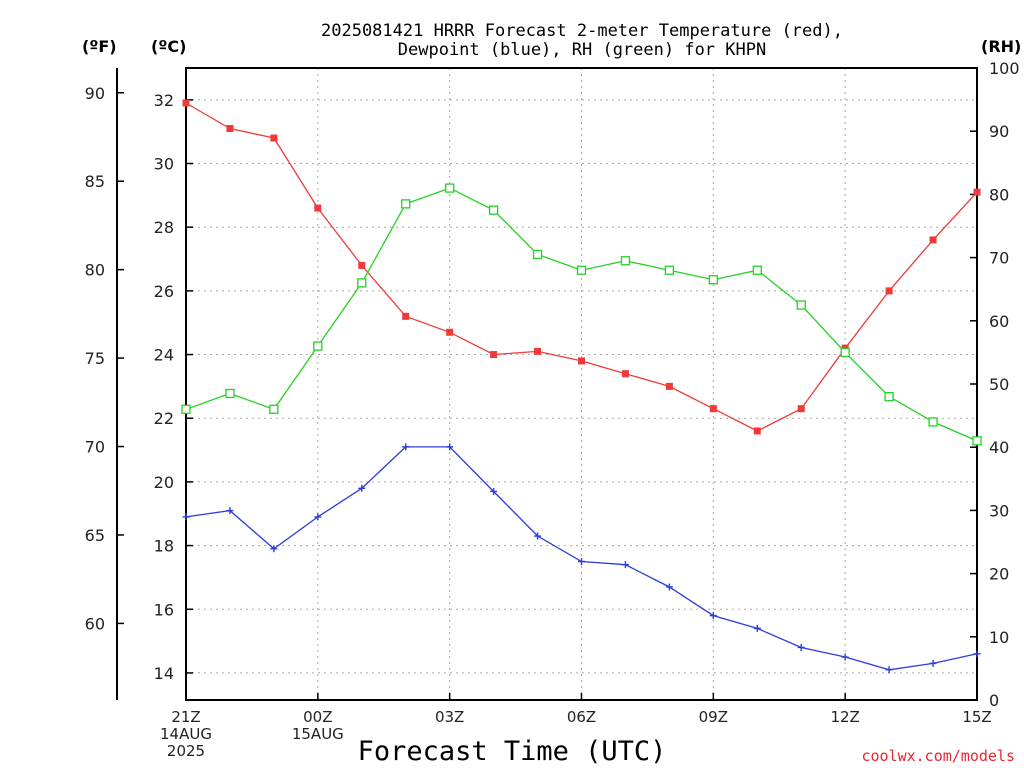  Describe the element at coordinates (999, 510) in the screenshot. I see `rh-tick-label: 30` at that location.